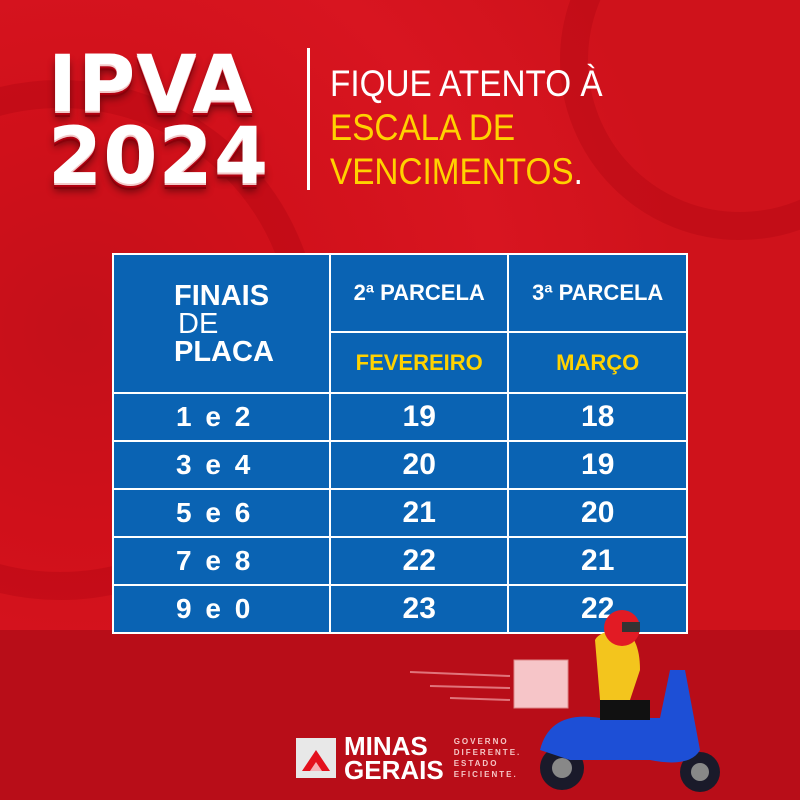  What do you see at coordinates (680, 120) in the screenshot?
I see `decorative-pattern` at bounding box center [680, 120].